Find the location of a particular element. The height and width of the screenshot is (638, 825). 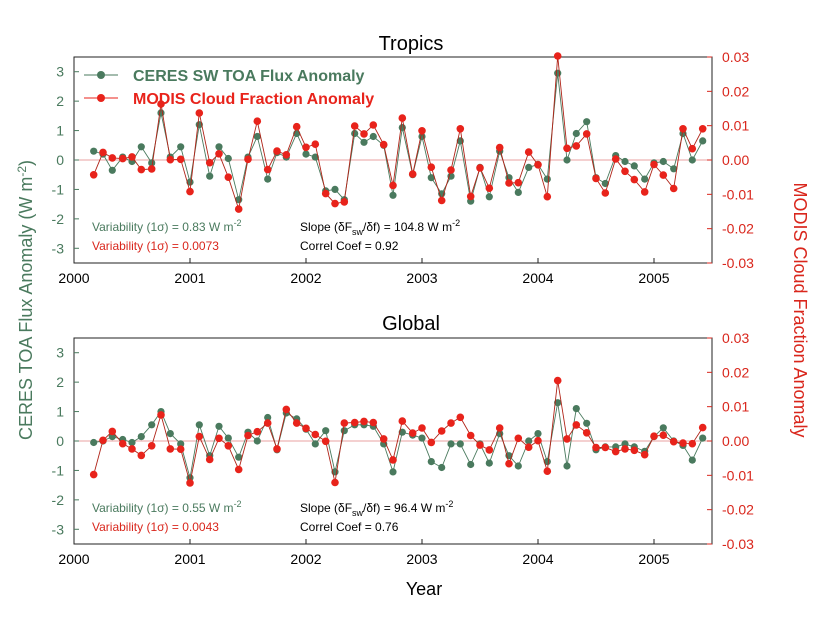

y-tick-label-right: 0.00 is located at coordinates (735, 160).